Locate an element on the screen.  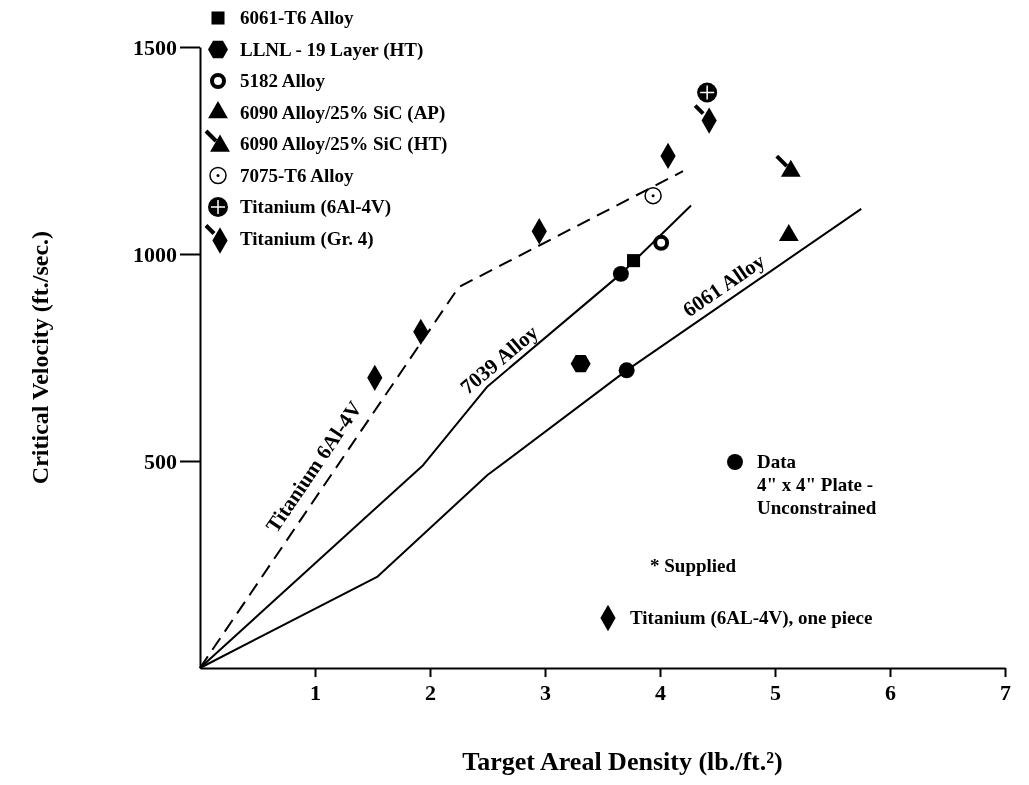
legend-label: 5182 Alloy is located at coordinates (283, 80).